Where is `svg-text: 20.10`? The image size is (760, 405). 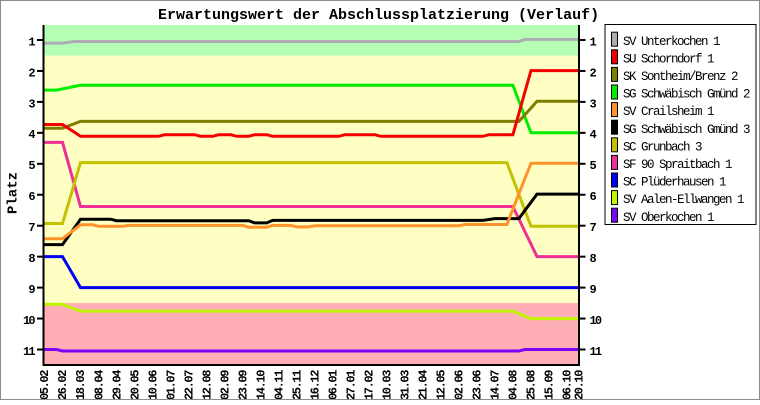
svg-text: 20.10 is located at coordinates (580, 385).